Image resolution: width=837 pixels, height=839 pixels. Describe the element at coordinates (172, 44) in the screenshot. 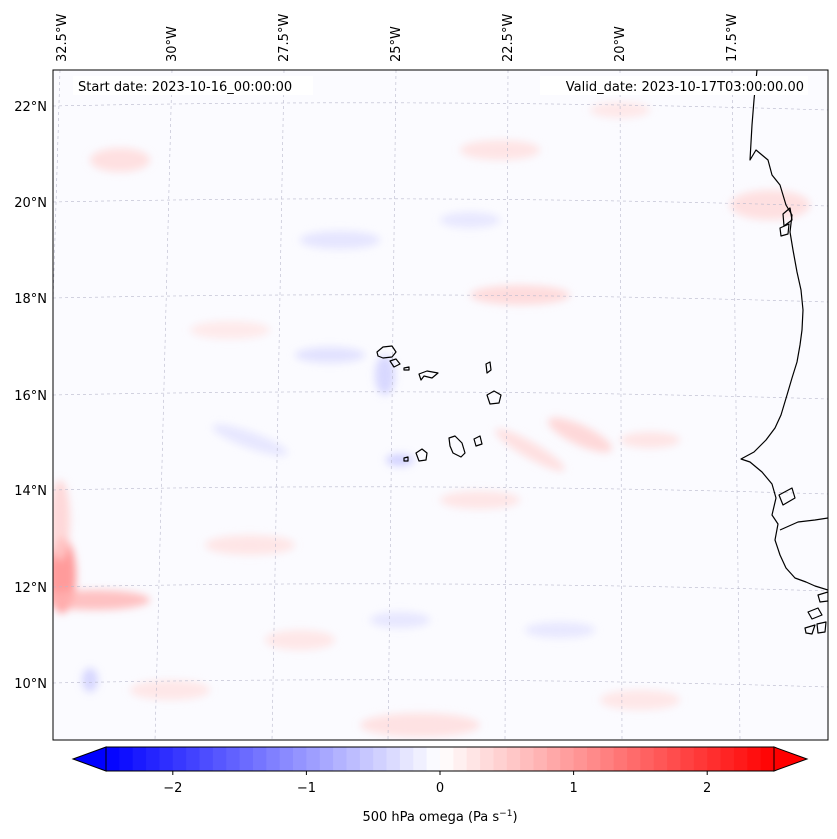

I see `longitude-label: 30°W` at that location.